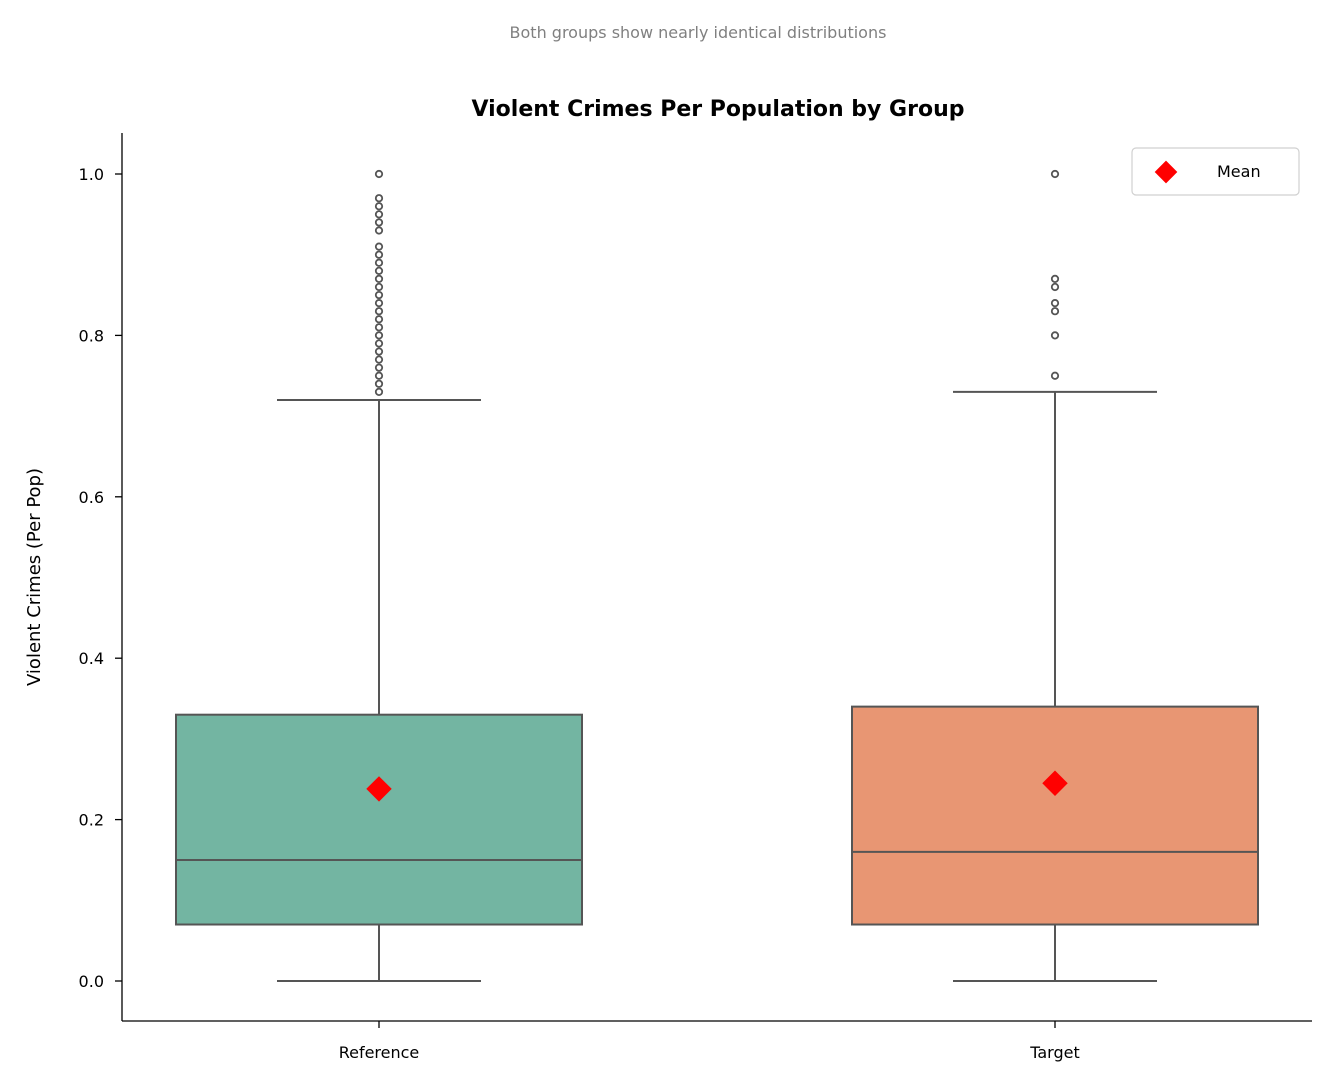 Image resolution: width=1331 pixels, height=1085 pixels. What do you see at coordinates (379, 1052) in the screenshot?
I see `x-tick-label: Reference` at bounding box center [379, 1052].